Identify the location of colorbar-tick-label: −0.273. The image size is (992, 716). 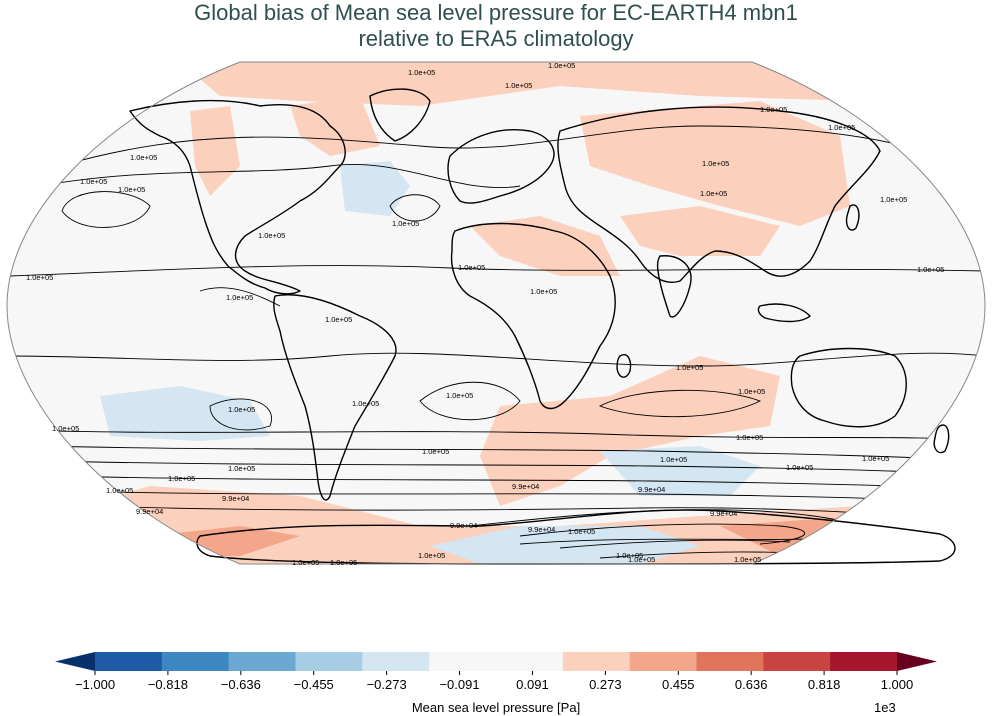
(387, 684).